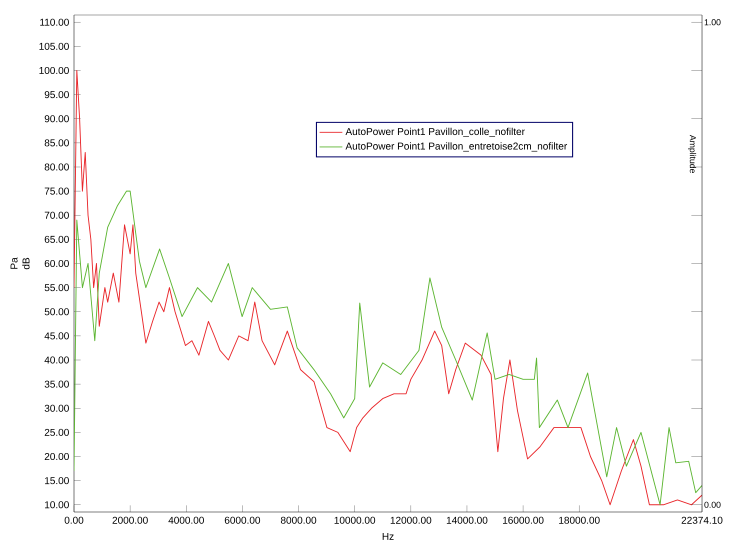  I want to click on y-axis-title: Pa dB, so click(20, 263).